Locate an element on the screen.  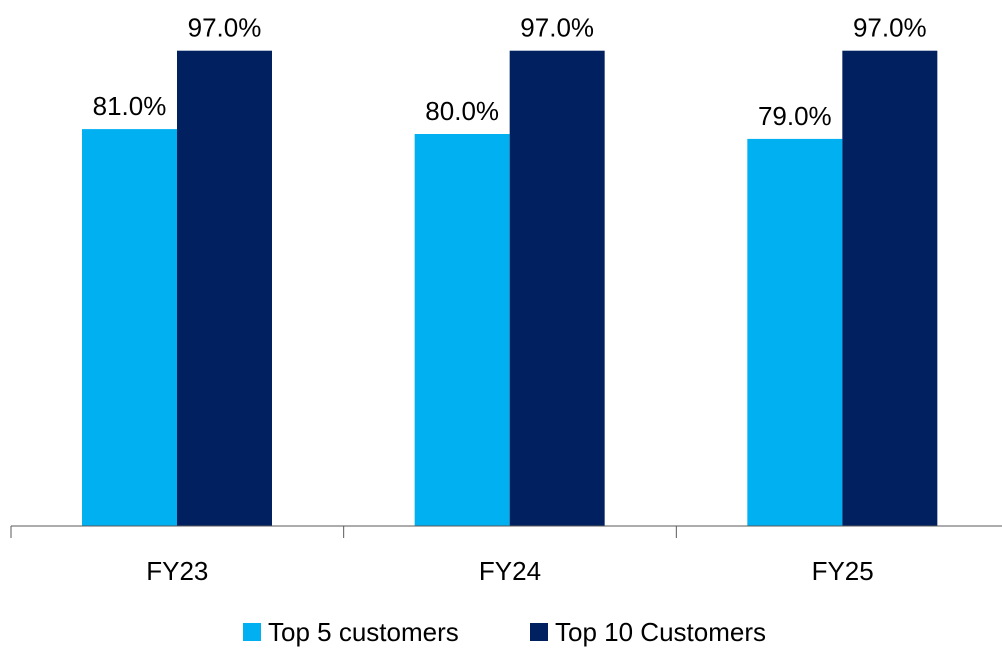
data-label-fy24-series-1: 80.0% is located at coordinates (462, 111).